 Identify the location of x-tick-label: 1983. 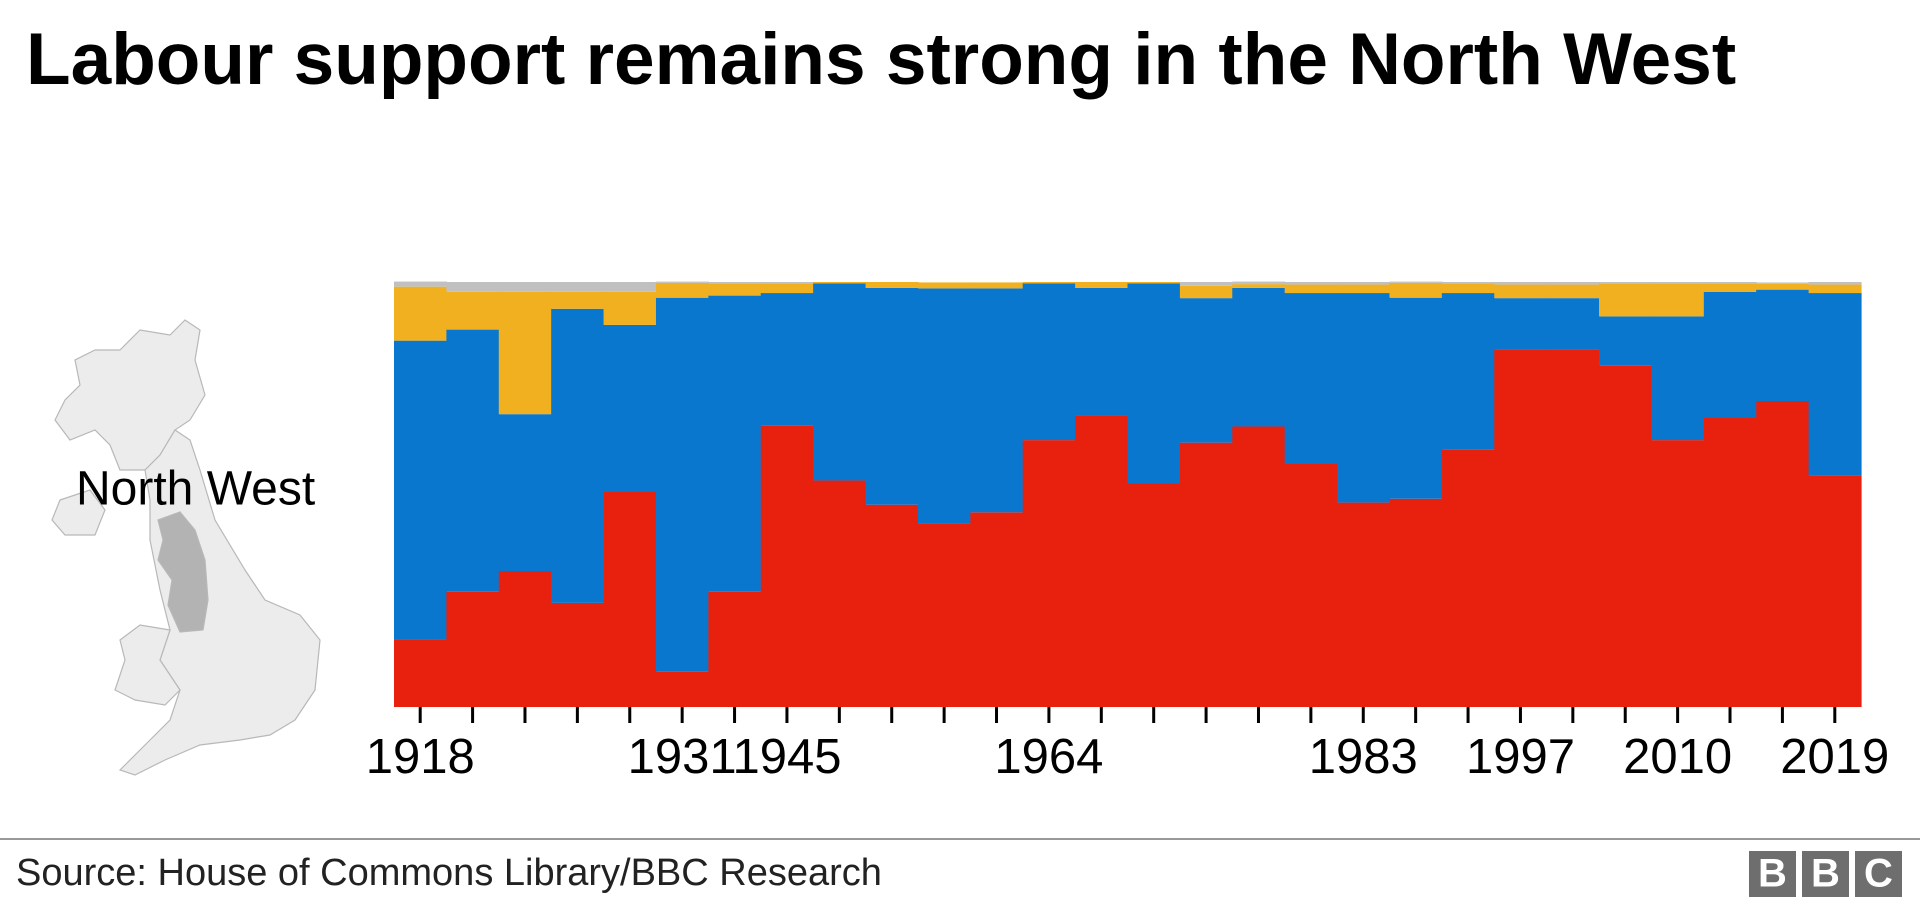
(1363, 757).